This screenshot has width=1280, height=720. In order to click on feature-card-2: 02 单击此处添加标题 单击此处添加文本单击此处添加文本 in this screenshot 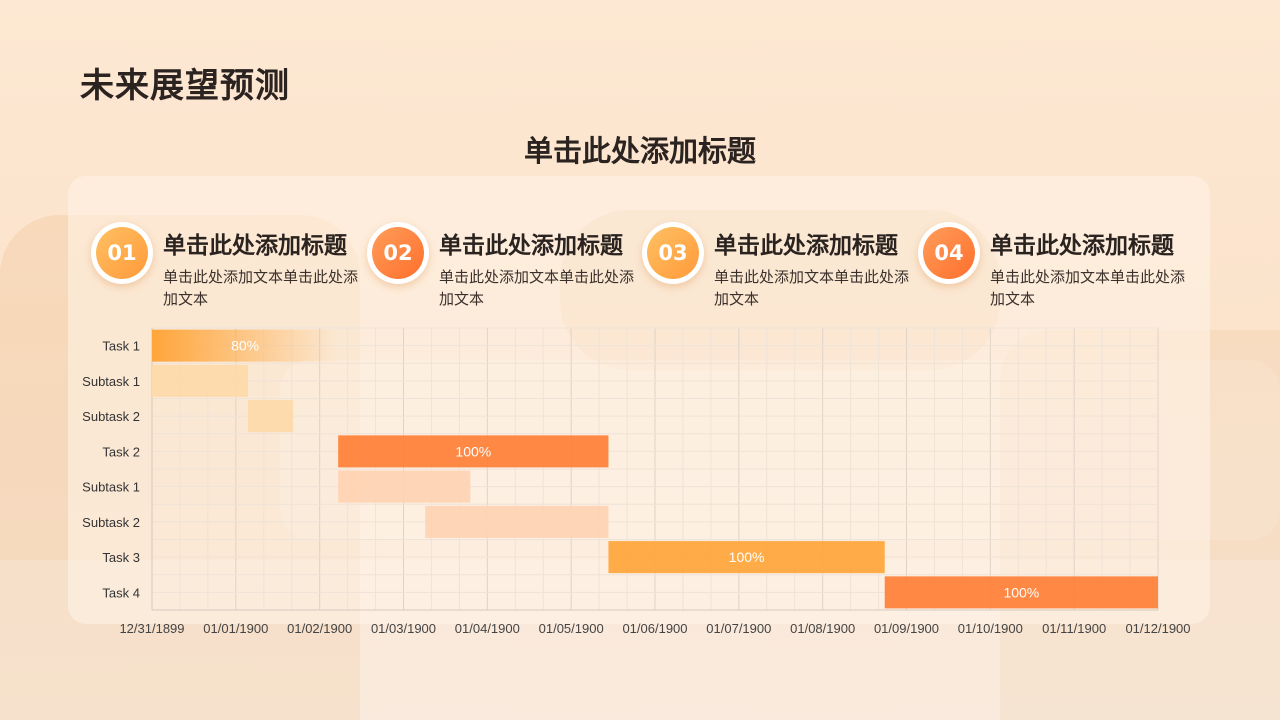, I will do `click(502, 267)`.